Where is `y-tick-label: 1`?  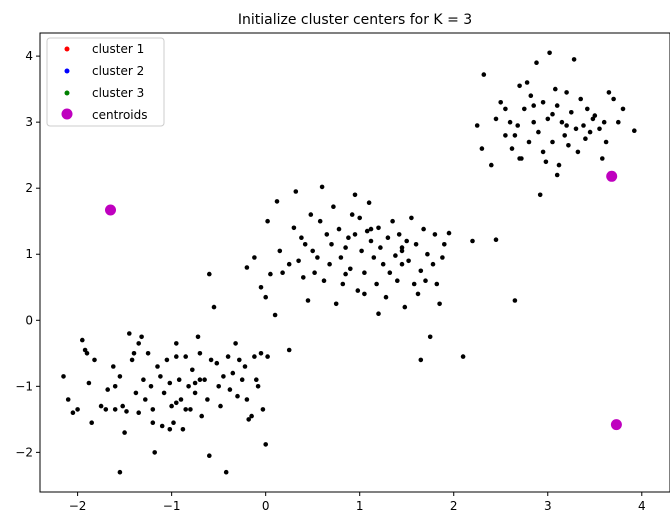
y-tick-label: 1 is located at coordinates (29, 254).